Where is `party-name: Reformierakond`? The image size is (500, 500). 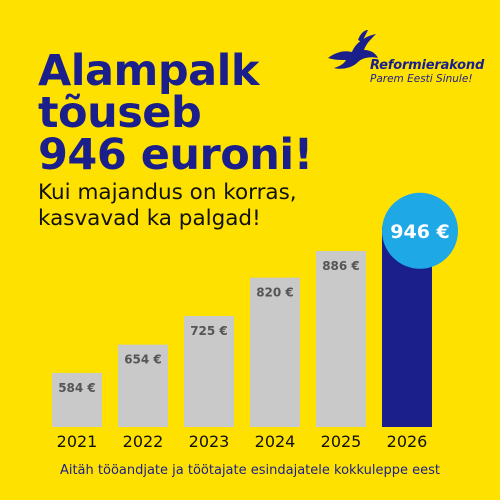
party-name: Reformierakond is located at coordinates (427, 65).